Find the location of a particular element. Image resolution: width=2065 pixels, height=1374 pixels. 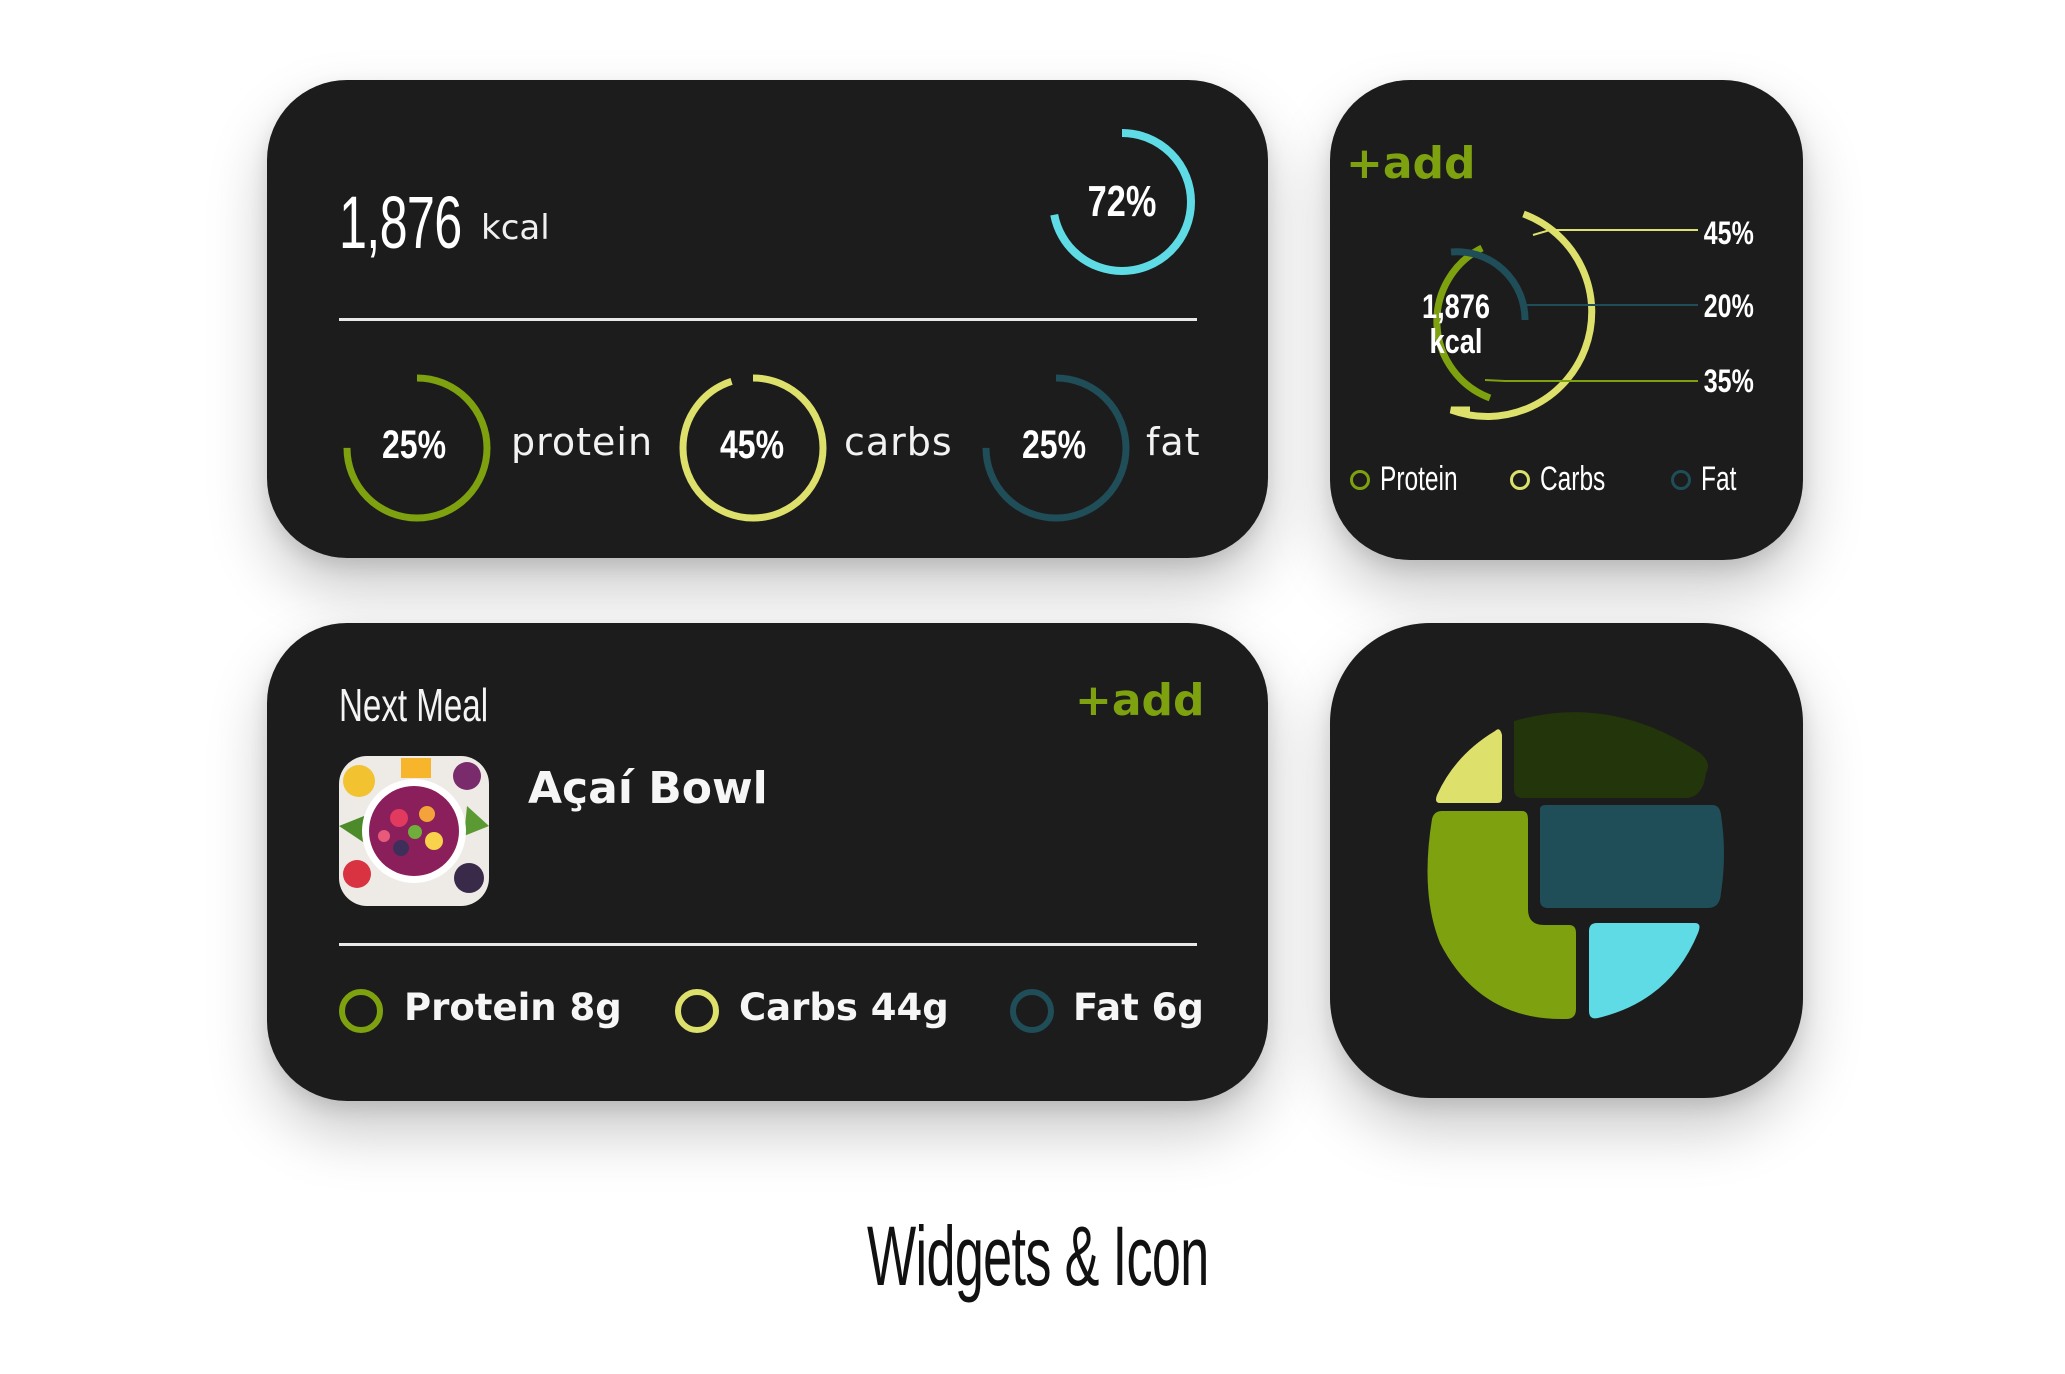

nutrition-plate-icon is located at coordinates (1575, 866).